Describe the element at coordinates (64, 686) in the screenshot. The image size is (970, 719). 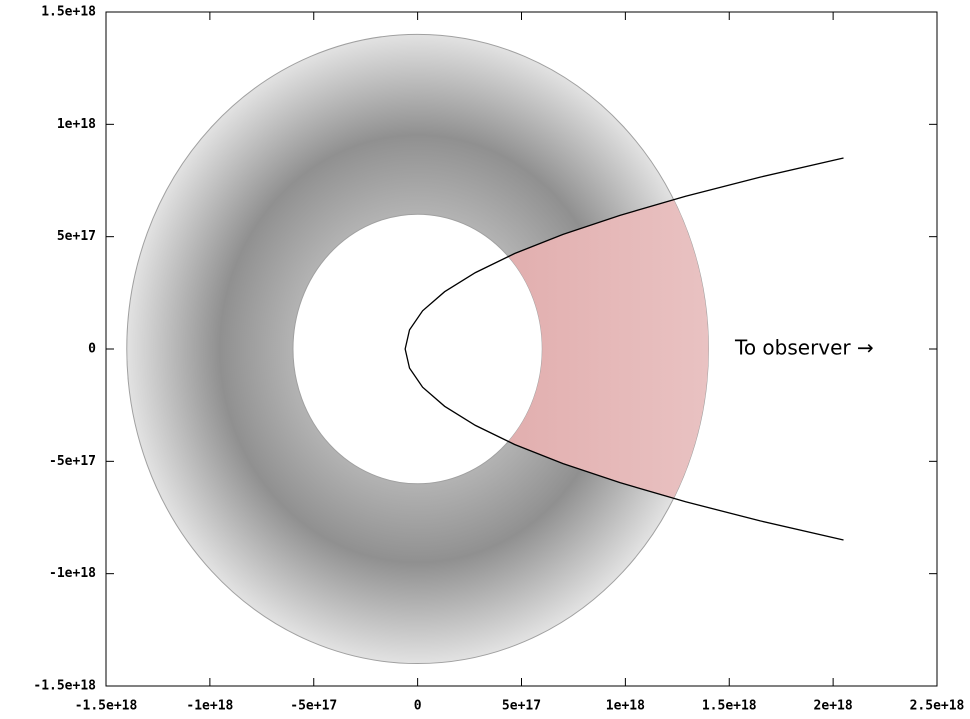
I see `y-tick-label: -1.5e+18` at that location.